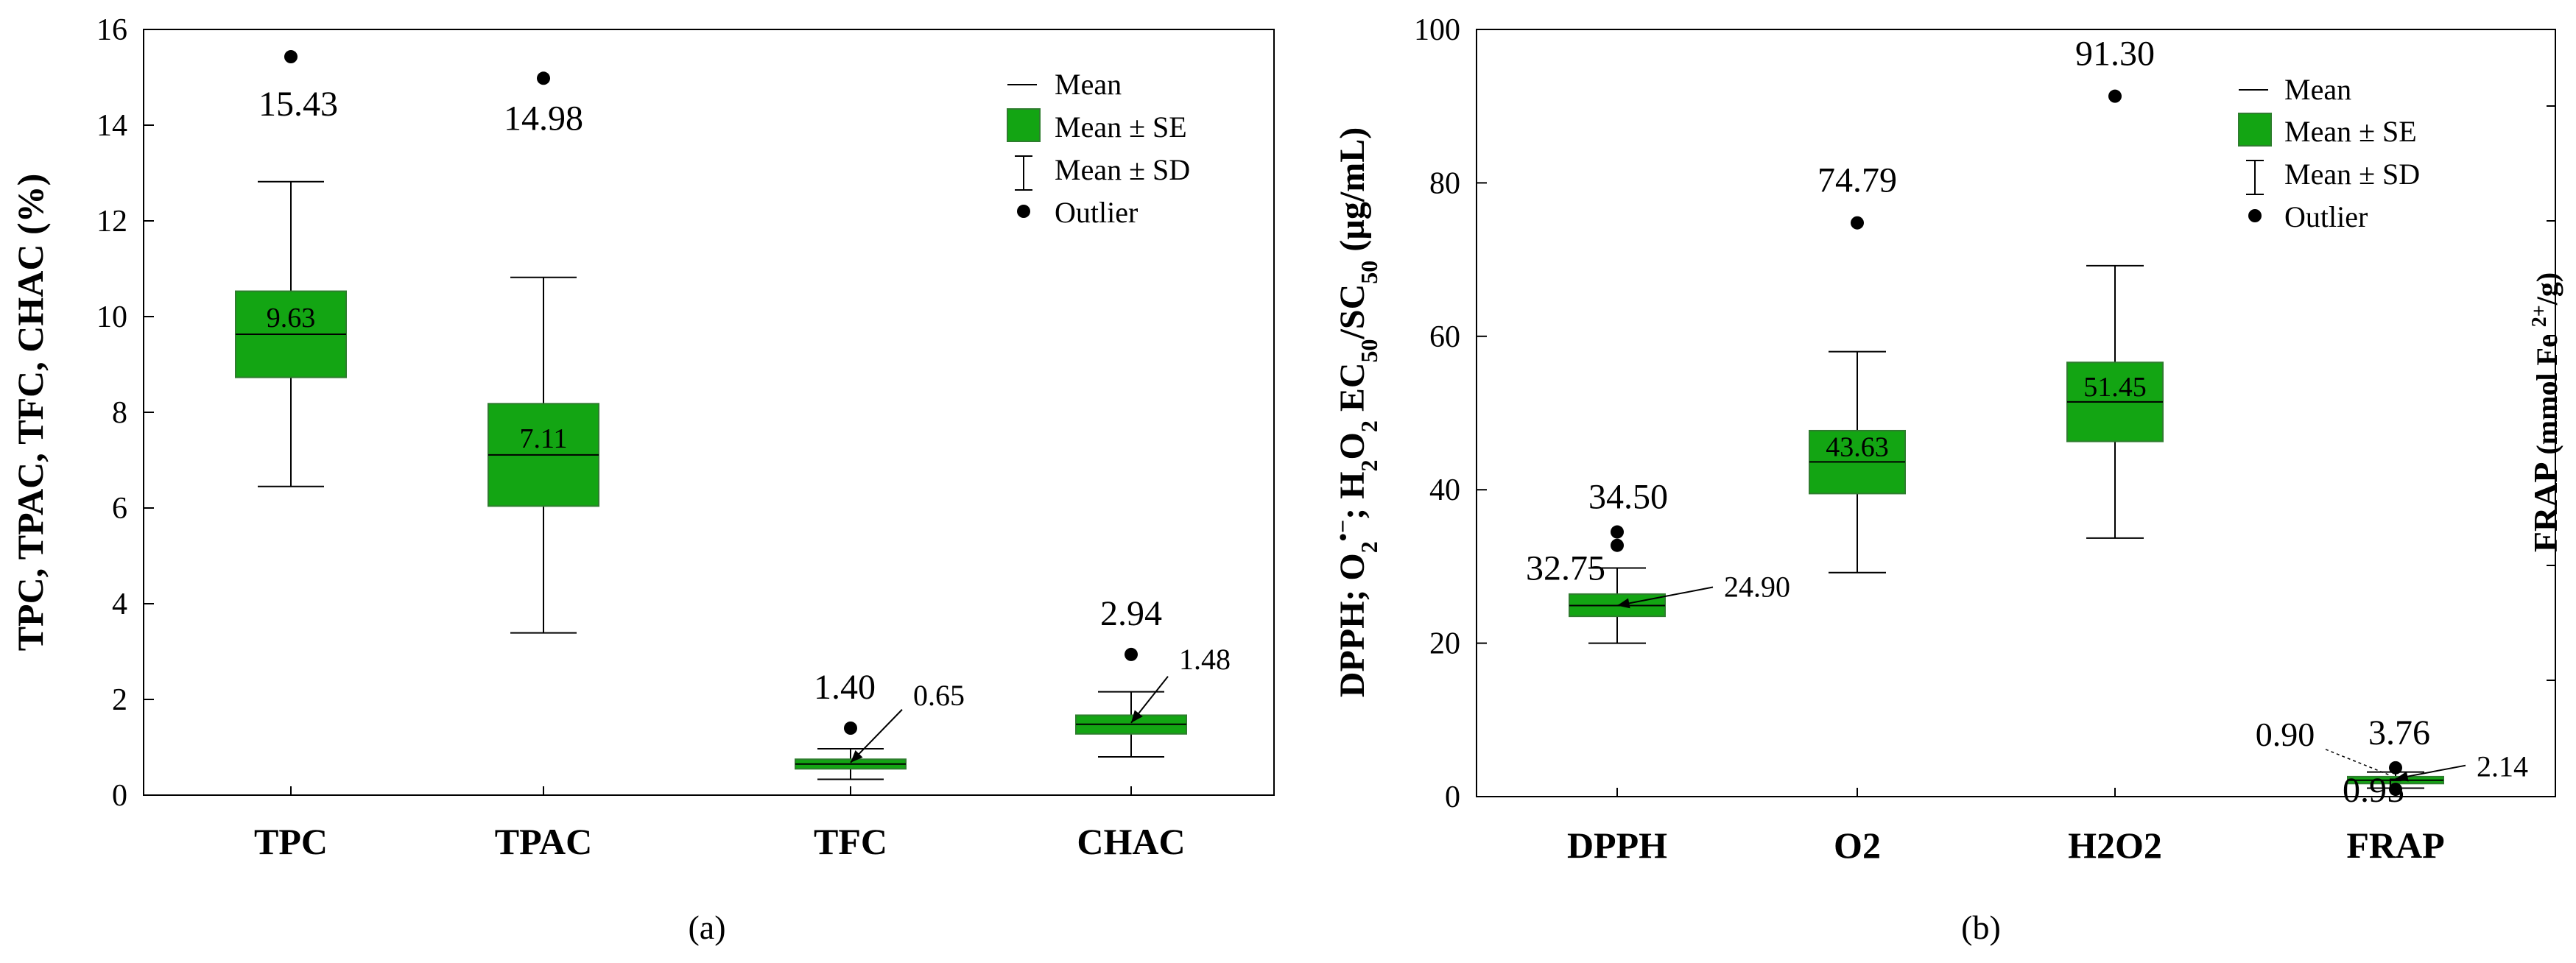  What do you see at coordinates (2502, 766) in the screenshot?
I see `mean-annotation-label: 2.14` at bounding box center [2502, 766].